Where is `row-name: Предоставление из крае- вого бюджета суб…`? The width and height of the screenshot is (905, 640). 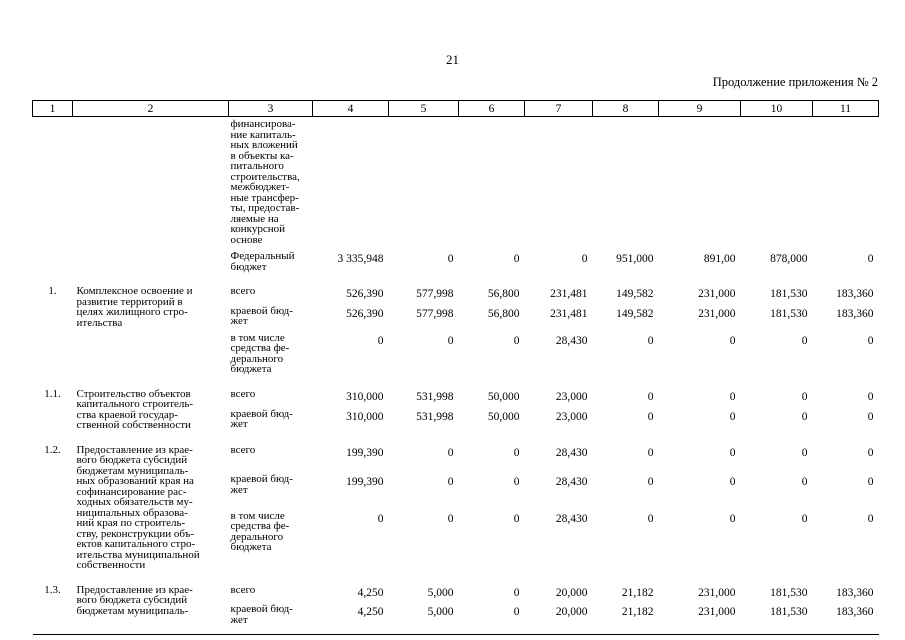
row-name: Предоставление из крае- вого бюджета суб… is located at coordinates (134, 600).